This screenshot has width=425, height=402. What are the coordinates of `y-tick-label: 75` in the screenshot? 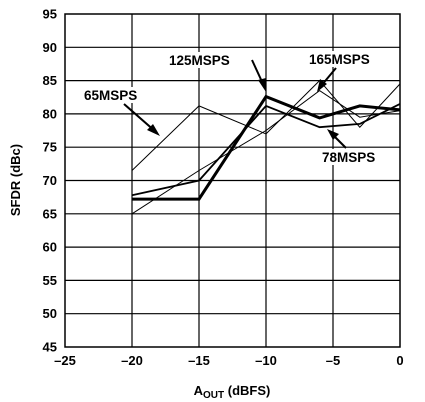 It's located at (50, 147).